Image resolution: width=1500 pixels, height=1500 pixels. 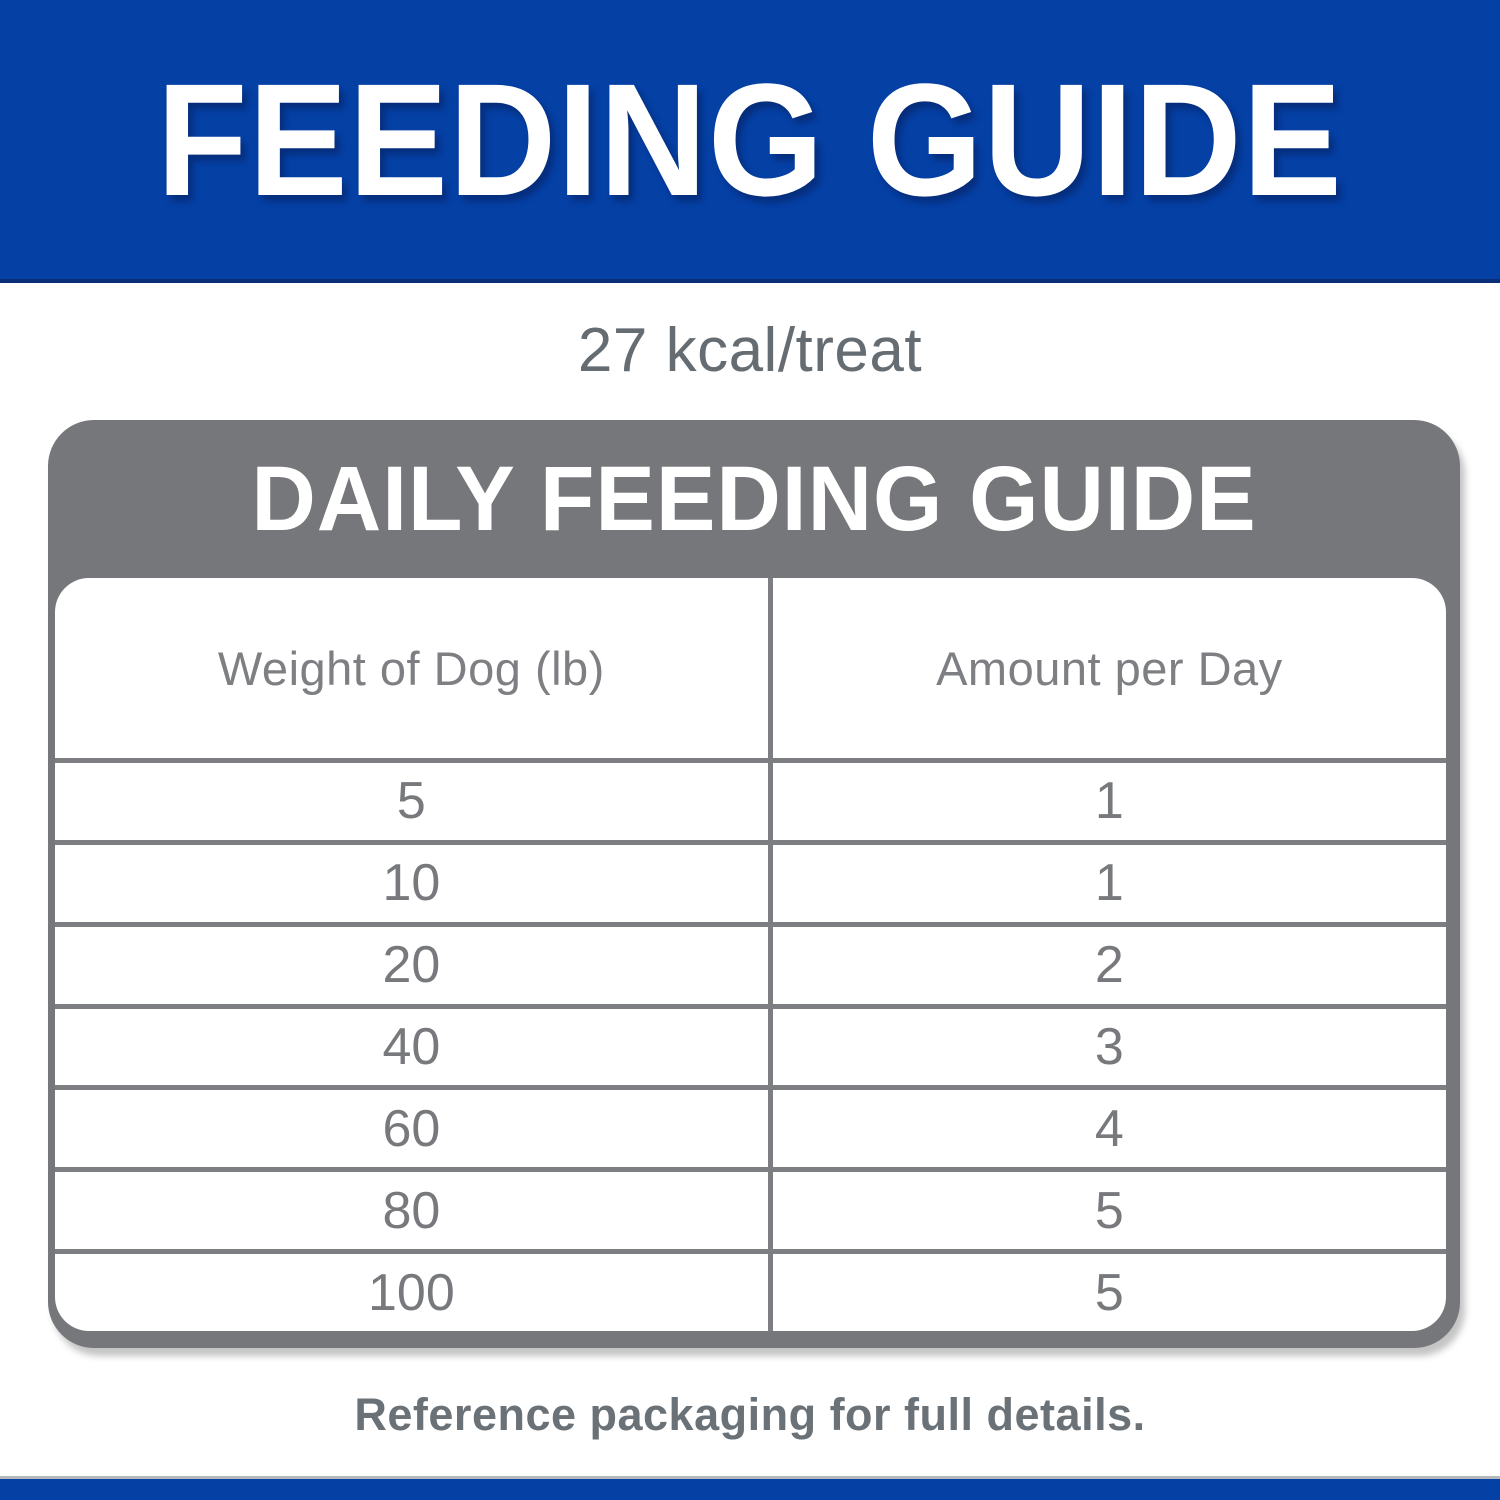 What do you see at coordinates (414, 1047) in the screenshot?
I see `weight-cell: 40` at bounding box center [414, 1047].